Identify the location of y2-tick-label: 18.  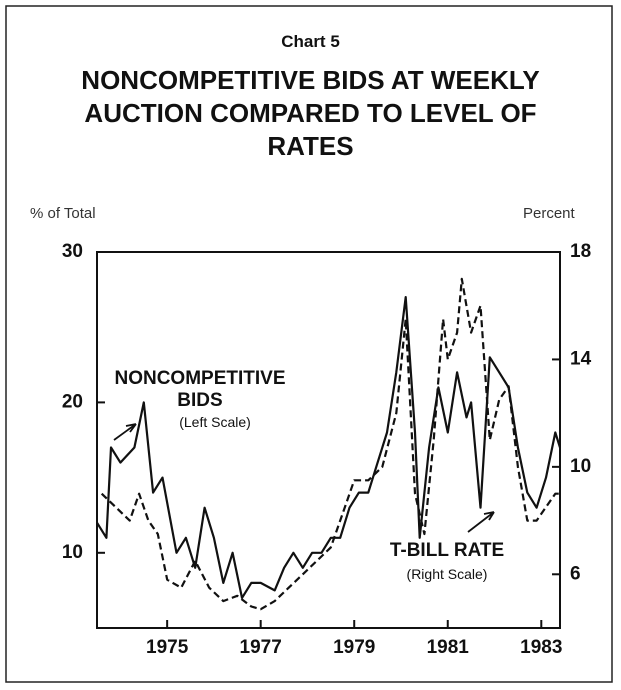
(580, 251).